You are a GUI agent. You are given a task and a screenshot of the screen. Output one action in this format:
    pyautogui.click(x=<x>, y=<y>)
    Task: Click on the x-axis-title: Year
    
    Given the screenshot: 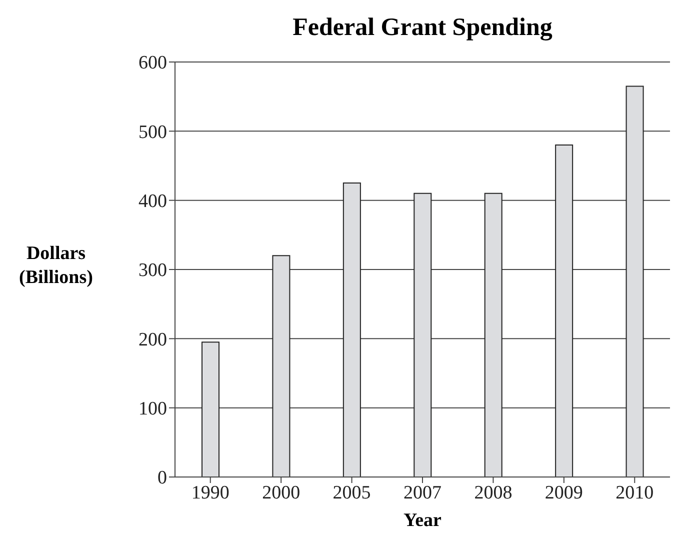 What is the action you would take?
    pyautogui.click(x=422, y=521)
    